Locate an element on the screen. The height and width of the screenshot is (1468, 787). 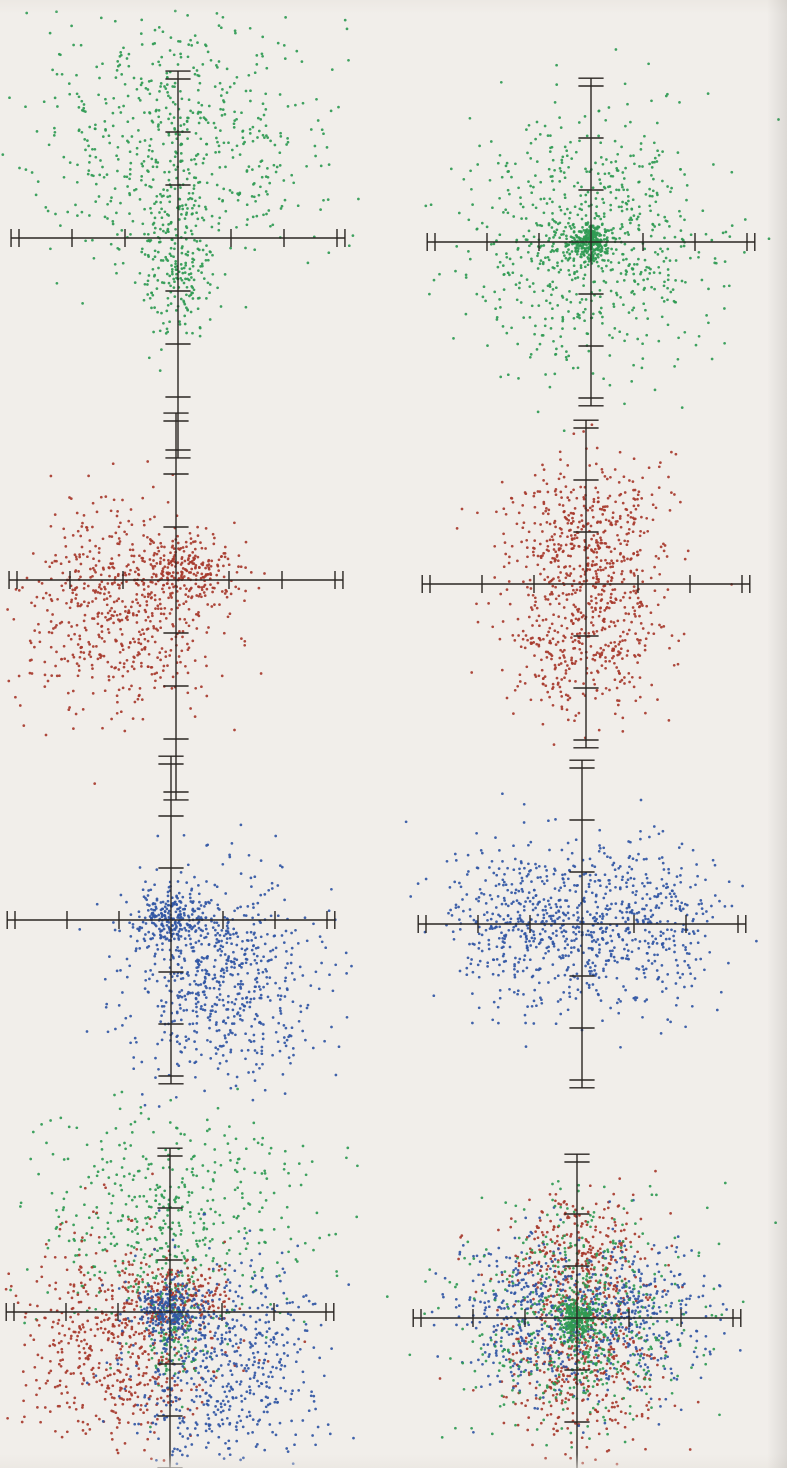
axes is located at coordinates (176, 606).